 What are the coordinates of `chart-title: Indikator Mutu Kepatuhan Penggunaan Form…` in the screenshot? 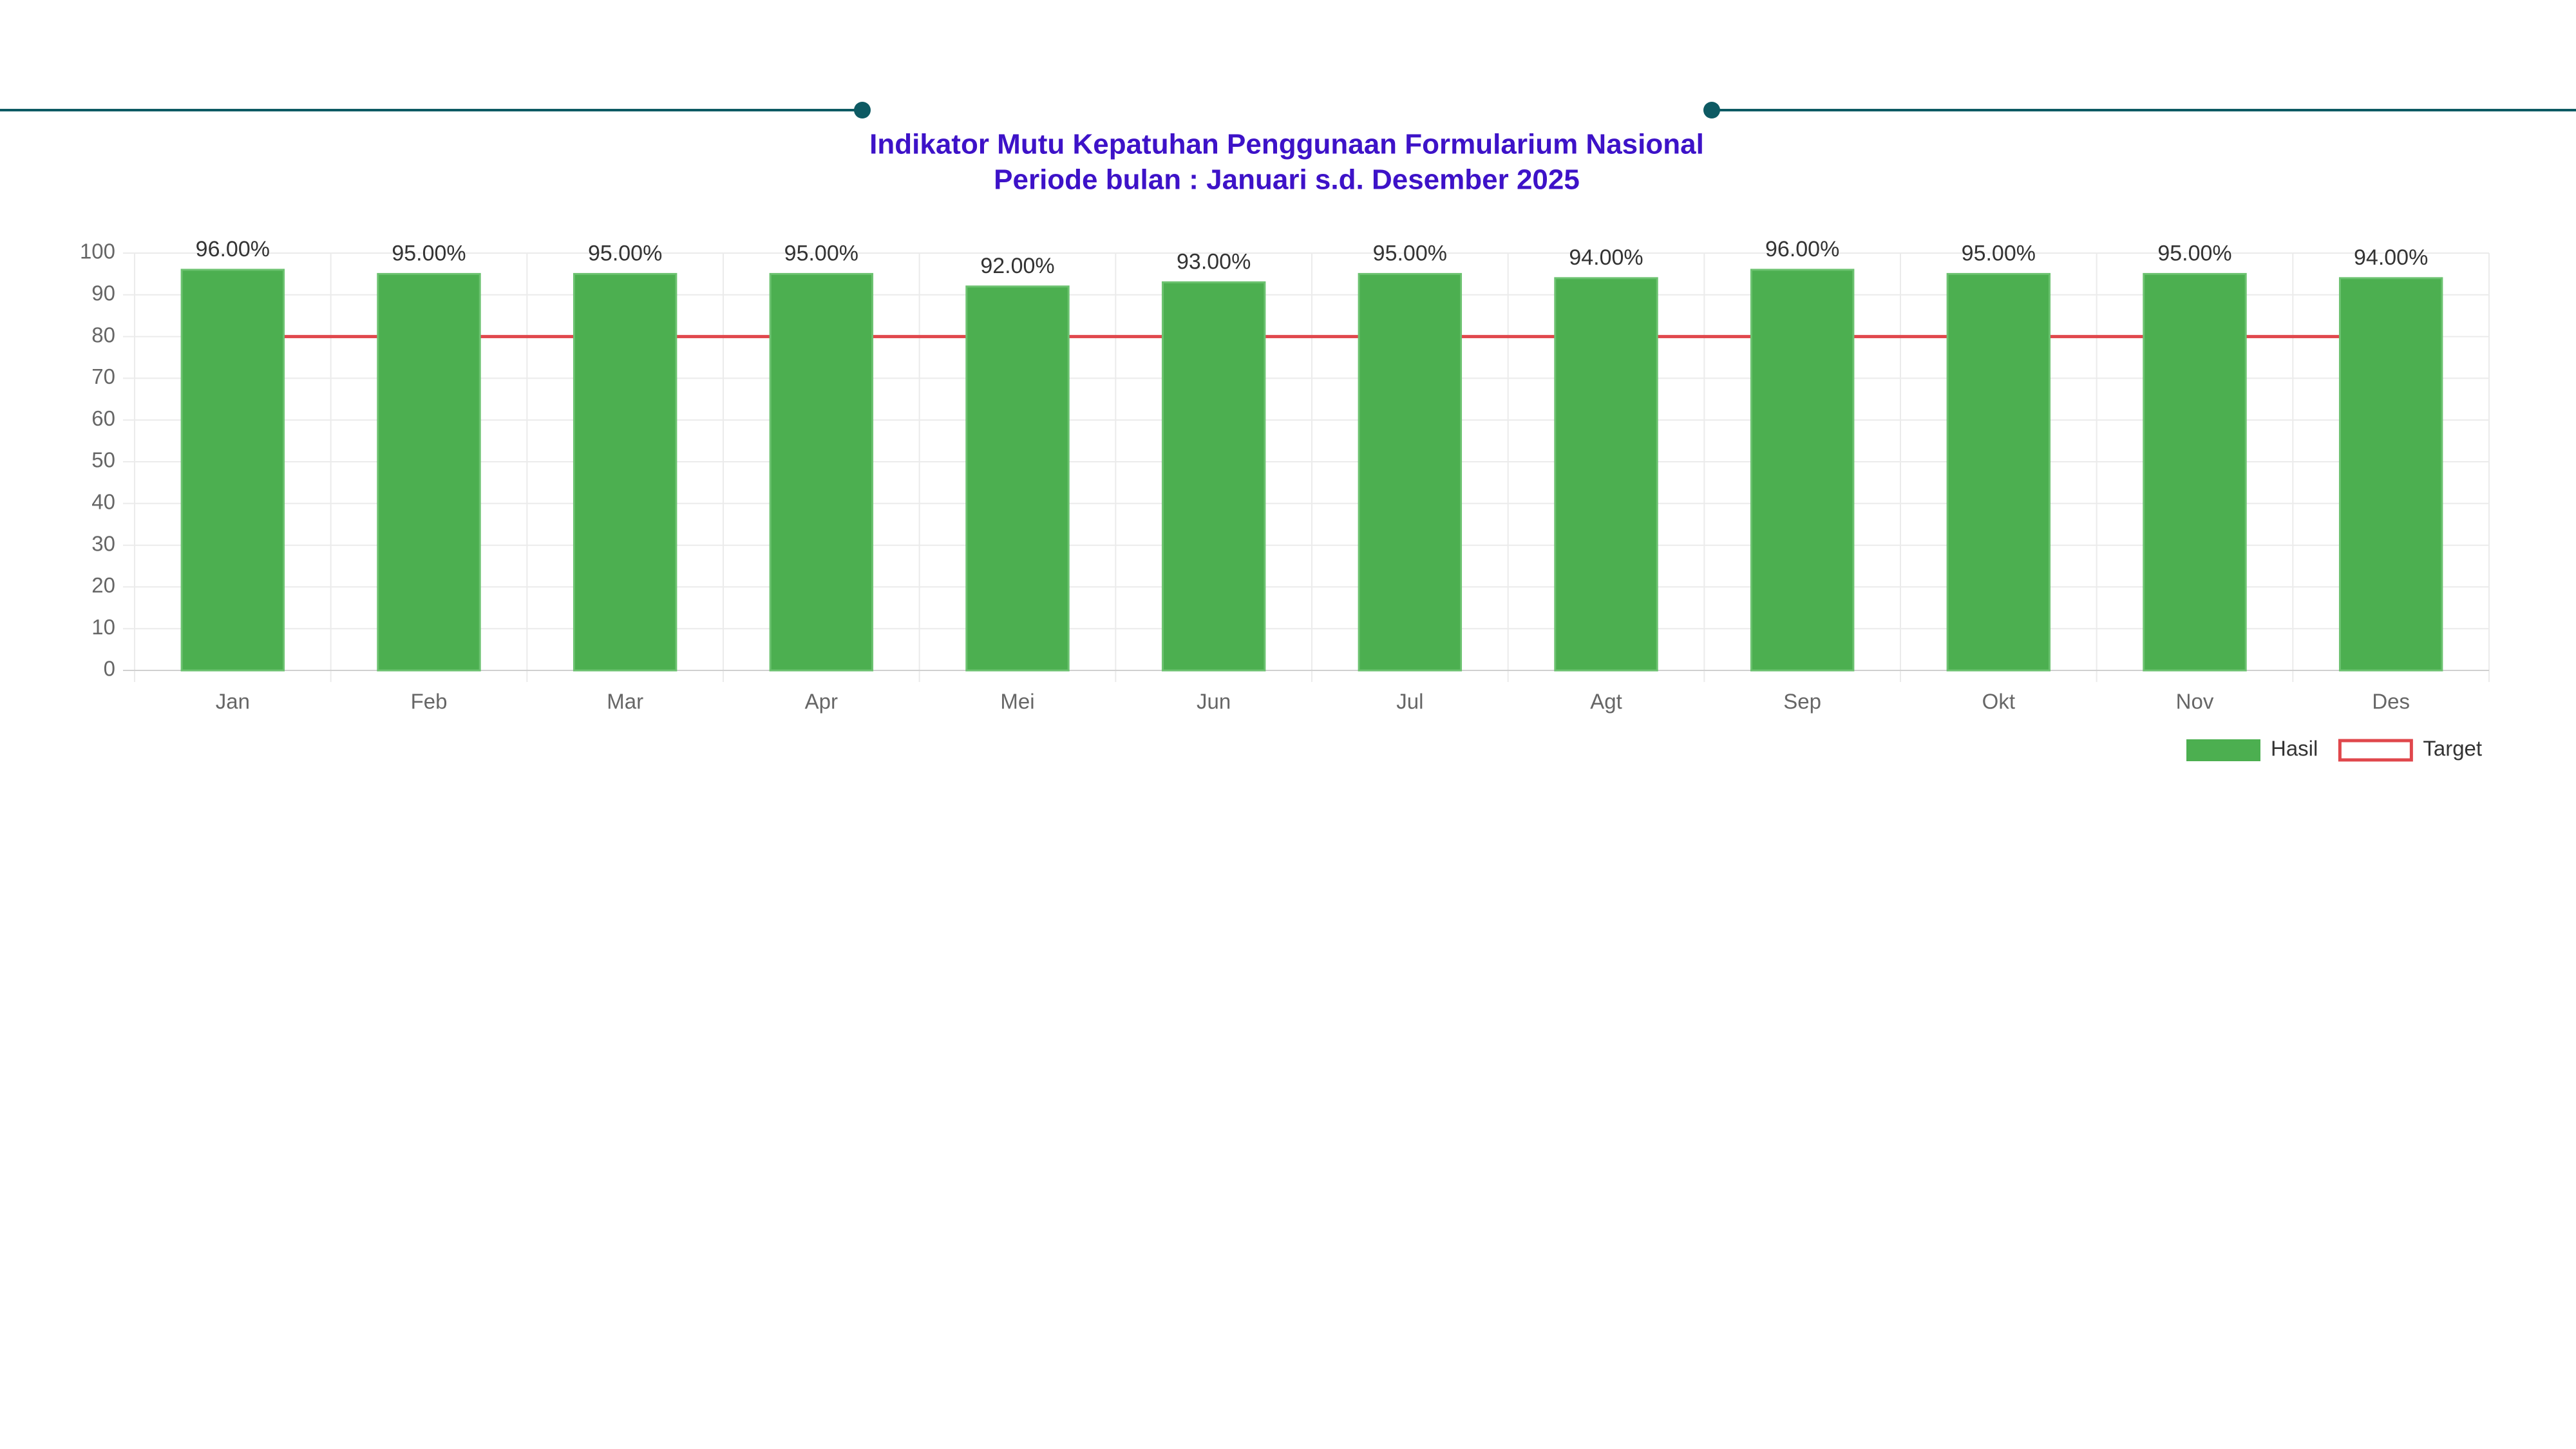 It's located at (1287, 144).